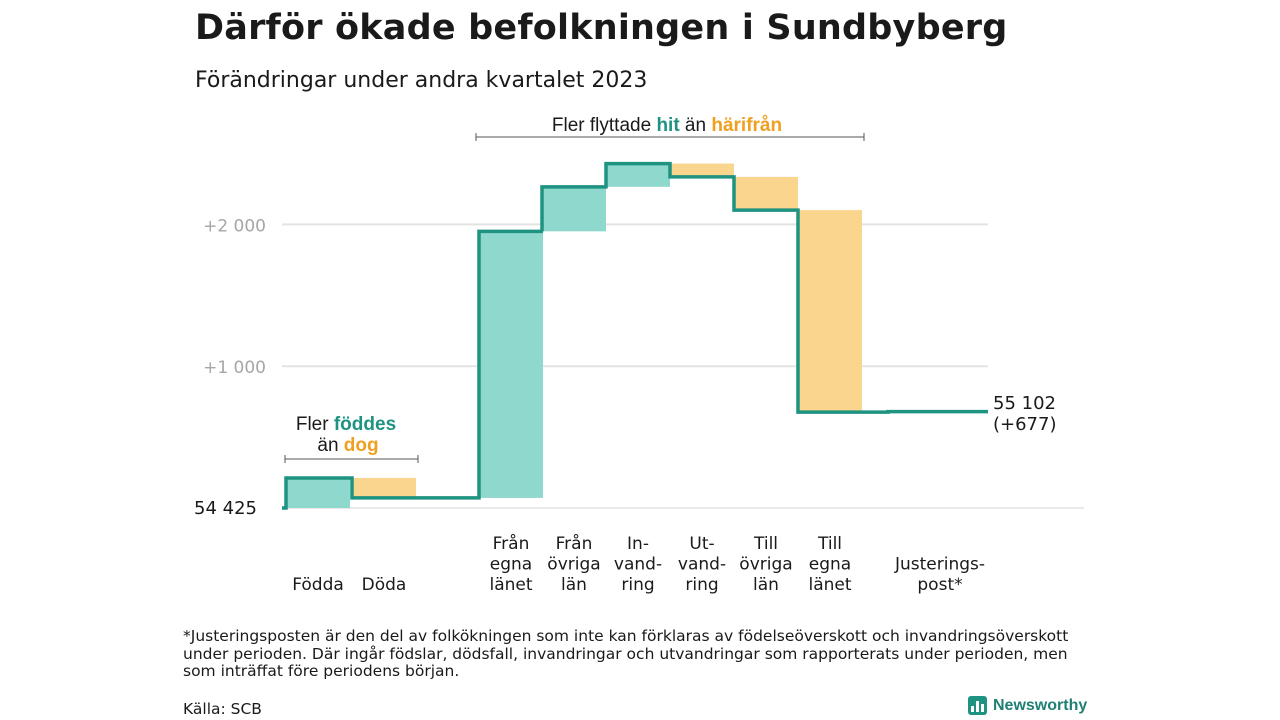  What do you see at coordinates (939, 565) in the screenshot?
I see `category-label: Justerings-` at bounding box center [939, 565].